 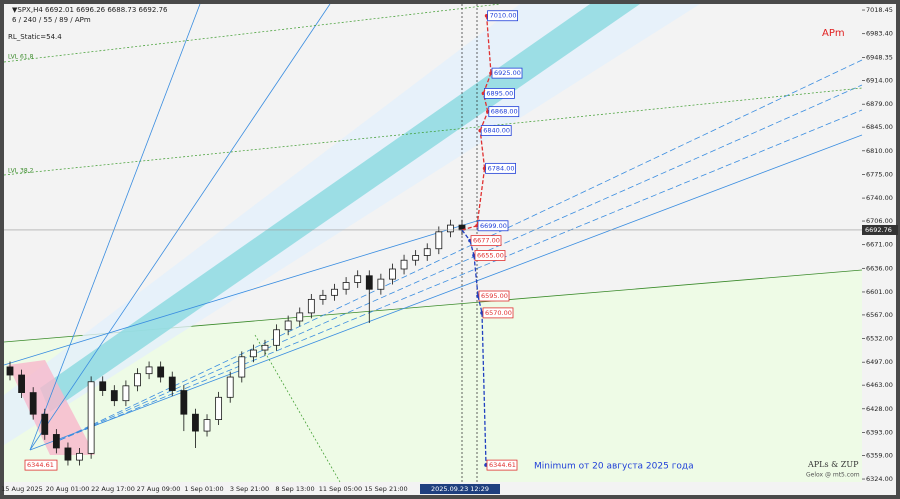 I want to click on cursor-time-bg, so click(x=460, y=489).